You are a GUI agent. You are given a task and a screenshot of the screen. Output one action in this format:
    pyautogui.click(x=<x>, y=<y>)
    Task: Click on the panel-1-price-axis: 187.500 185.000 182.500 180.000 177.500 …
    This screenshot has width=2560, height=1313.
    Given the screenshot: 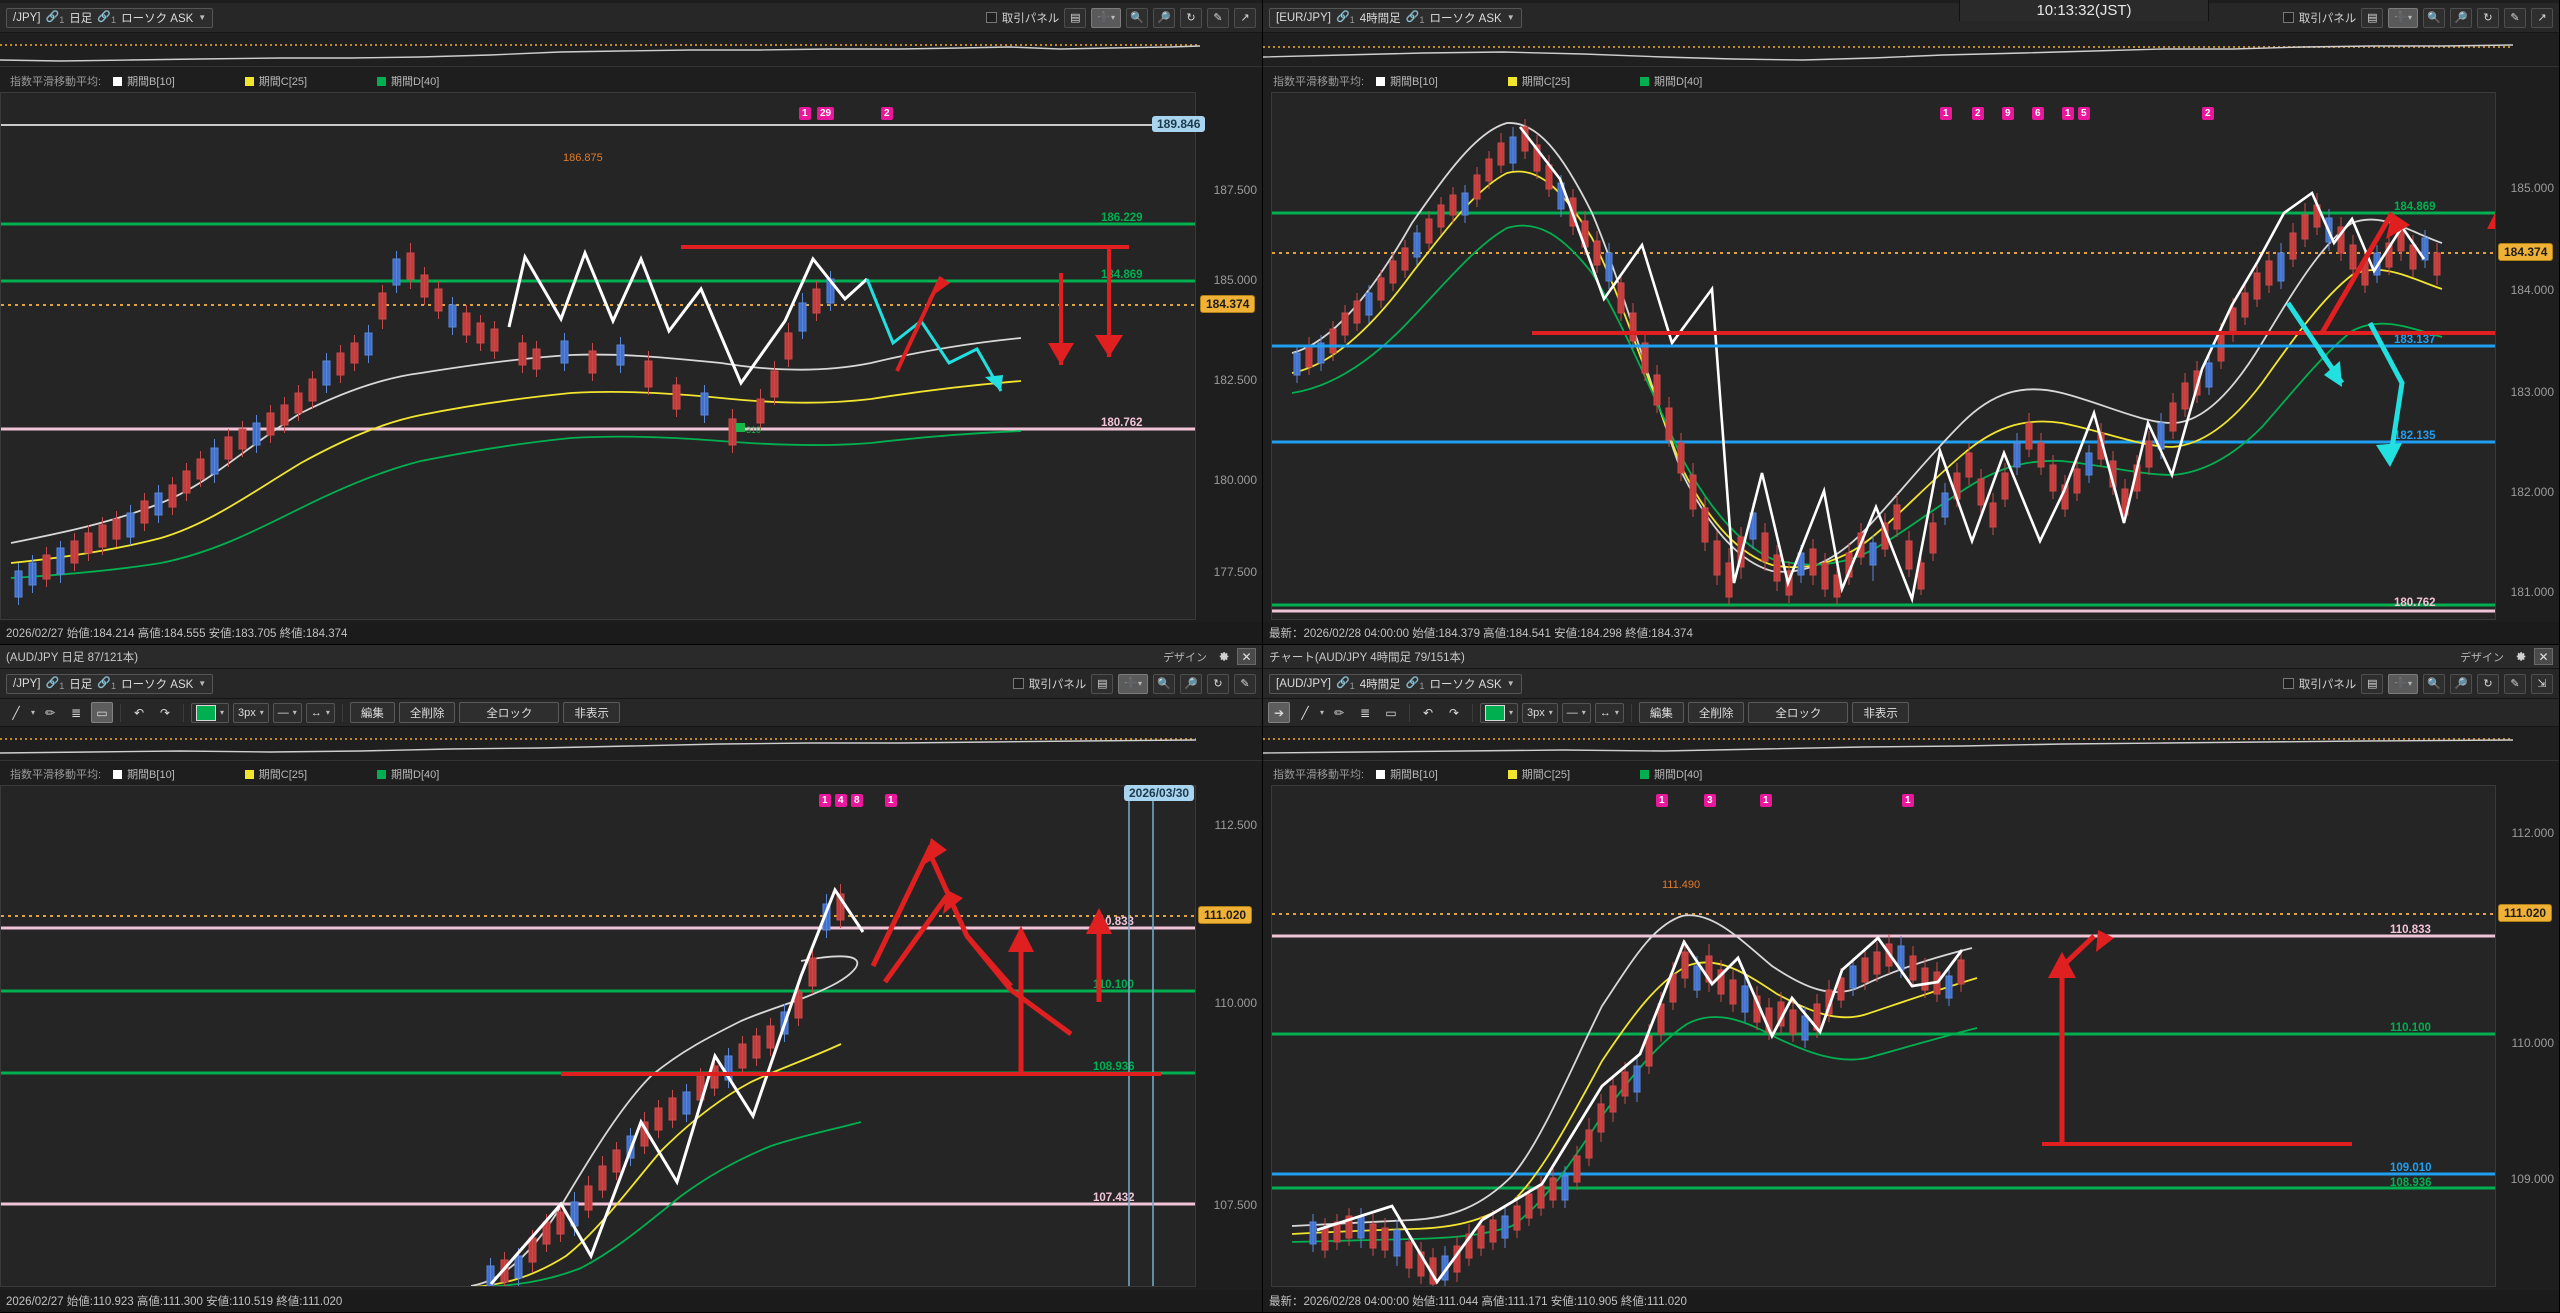 What is the action you would take?
    pyautogui.click(x=1229, y=356)
    